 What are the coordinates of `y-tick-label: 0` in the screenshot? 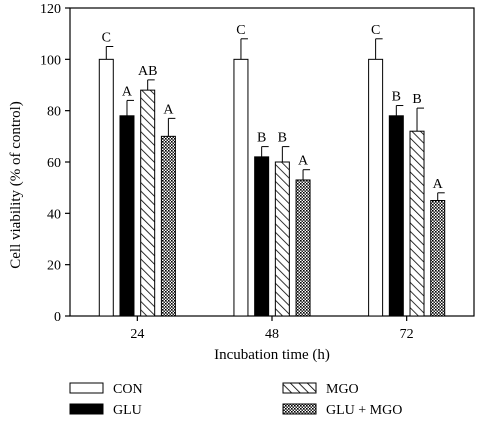 It's located at (57, 317).